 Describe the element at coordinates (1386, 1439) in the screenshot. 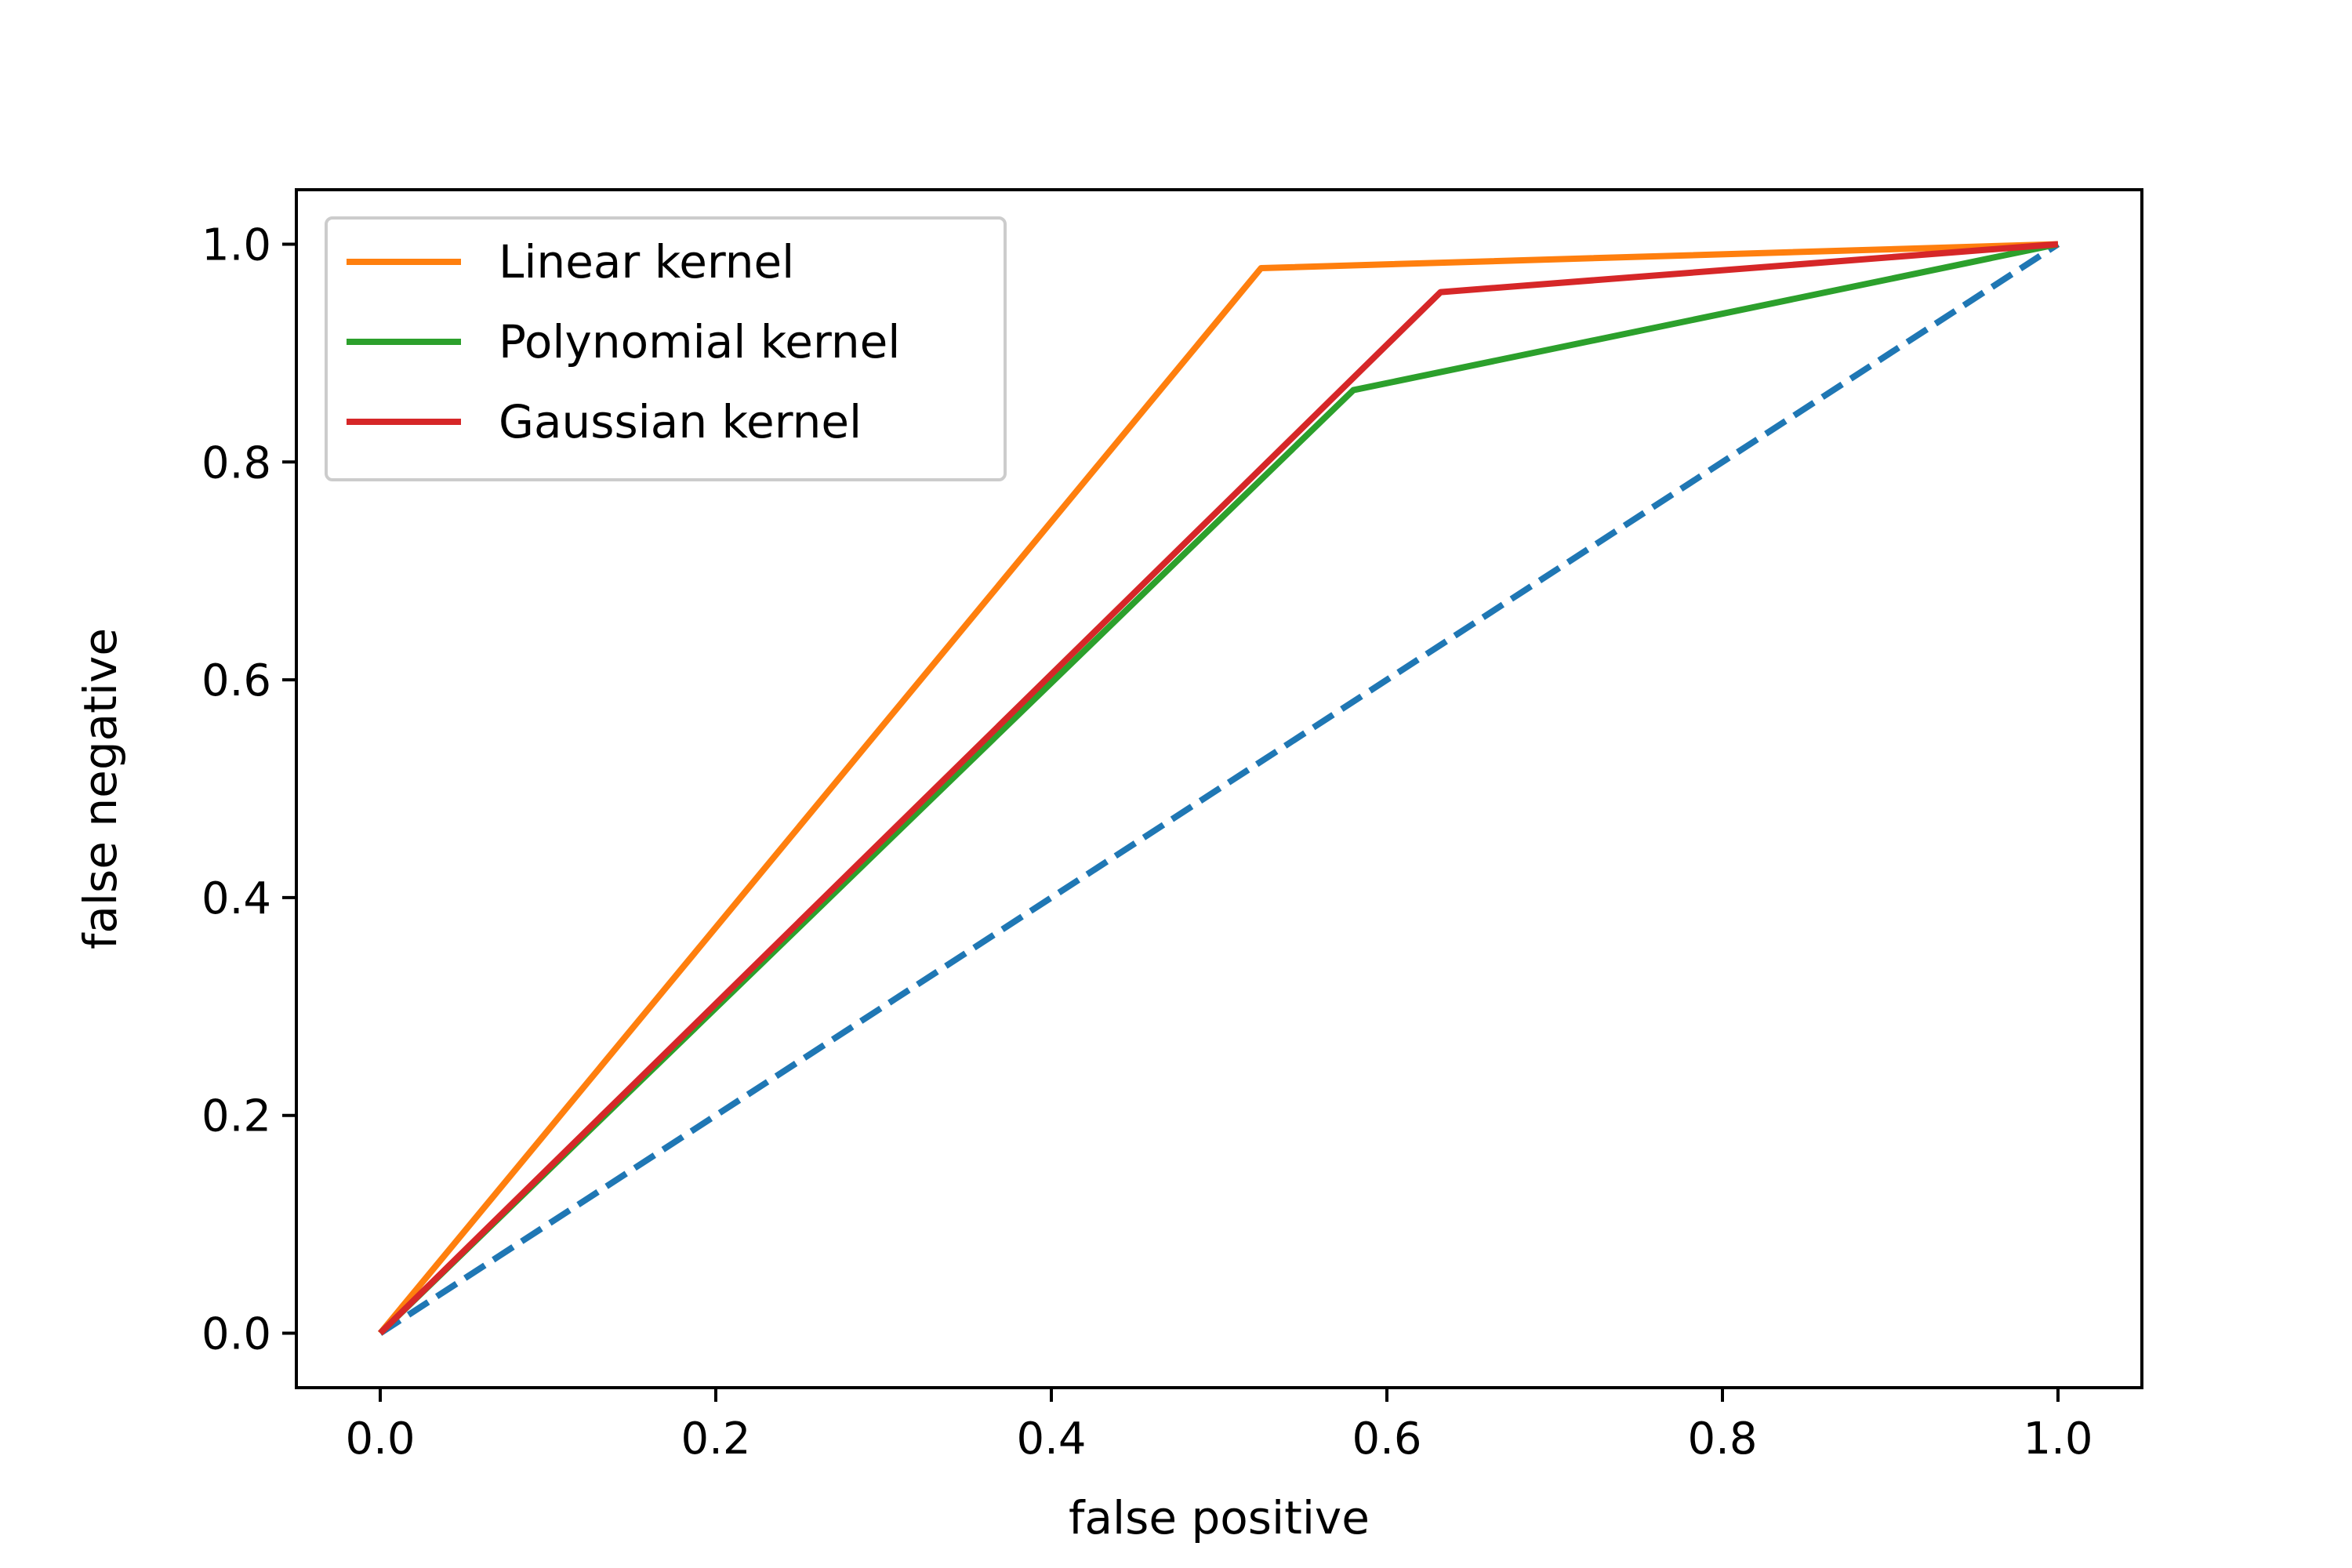

I see `x-tick-label: 0.6` at that location.